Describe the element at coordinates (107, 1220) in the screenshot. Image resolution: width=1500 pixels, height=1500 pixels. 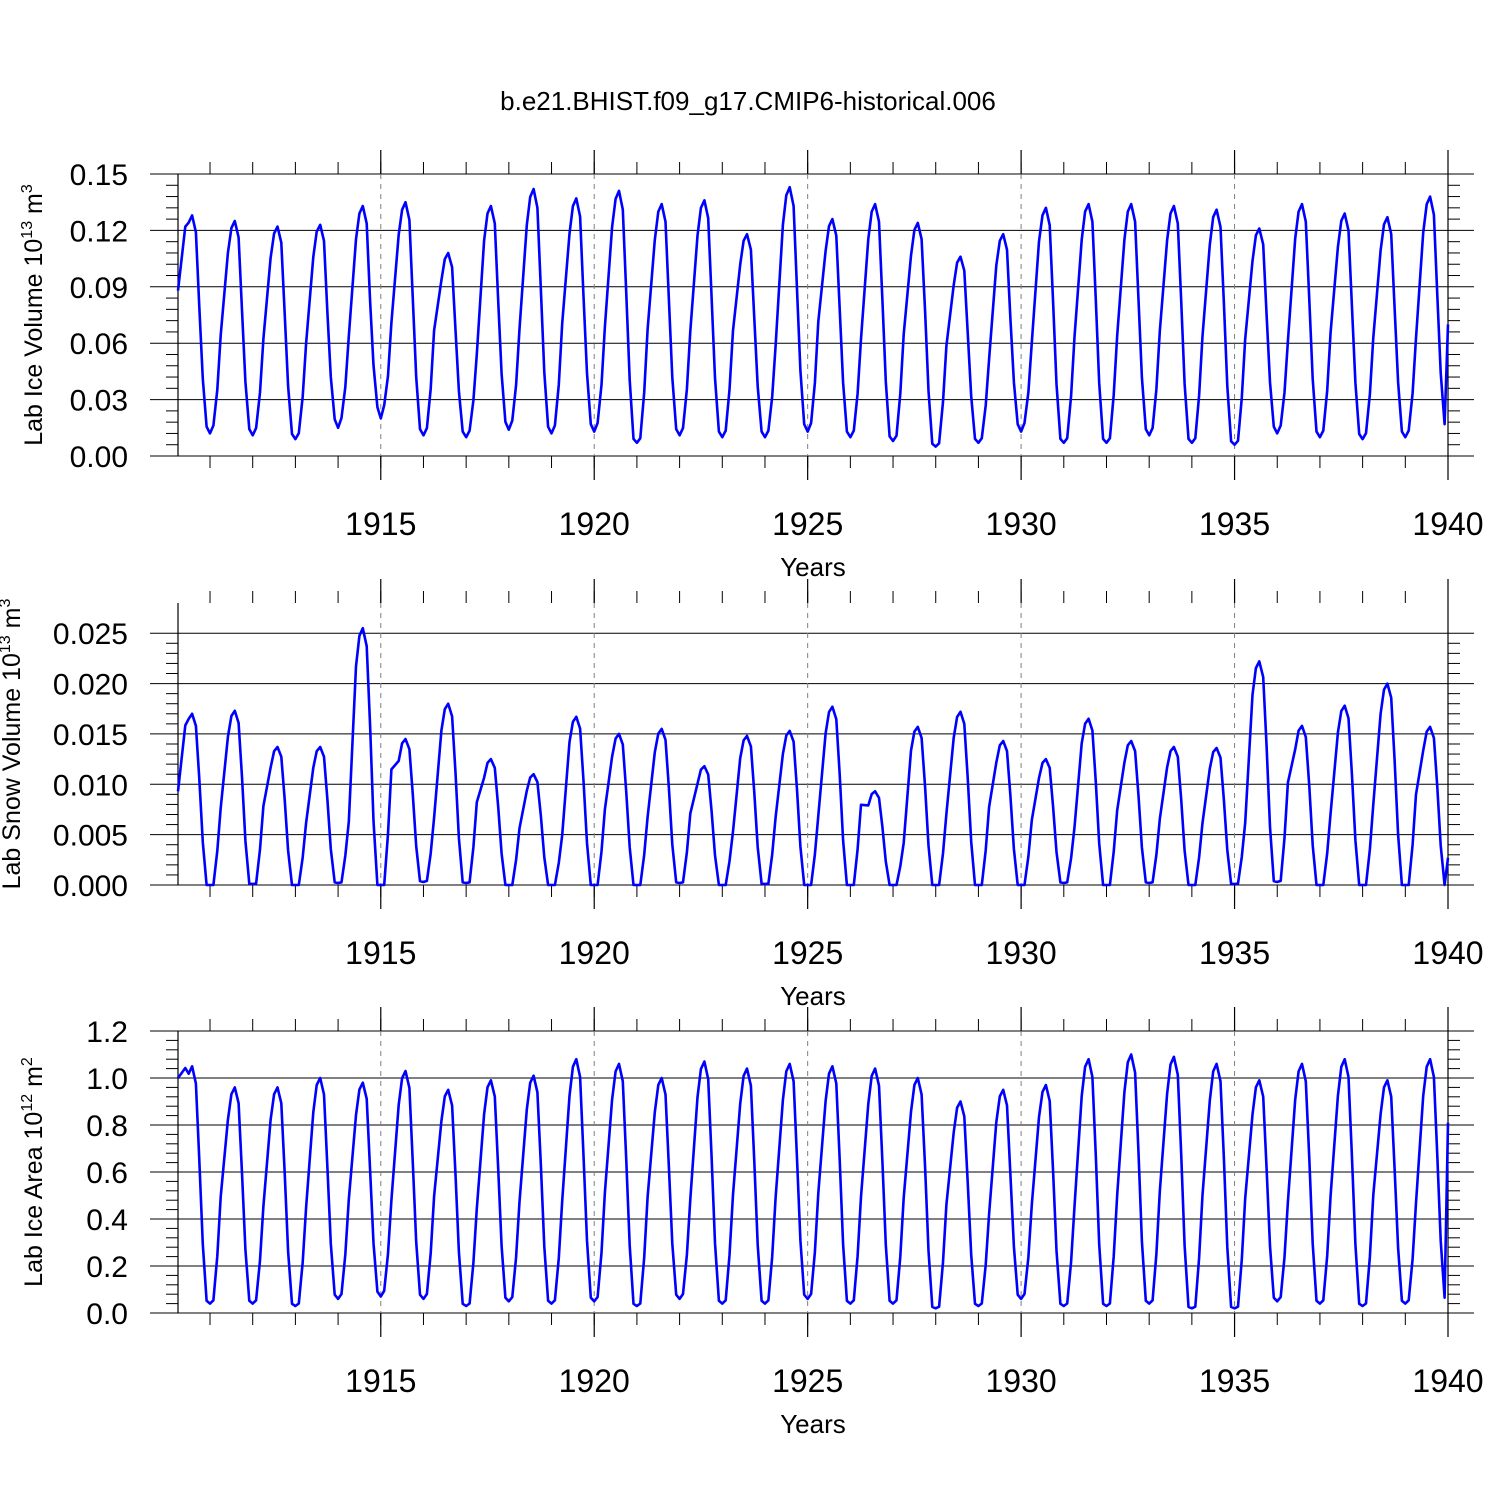
I see `y-tick-label: 0.4` at that location.